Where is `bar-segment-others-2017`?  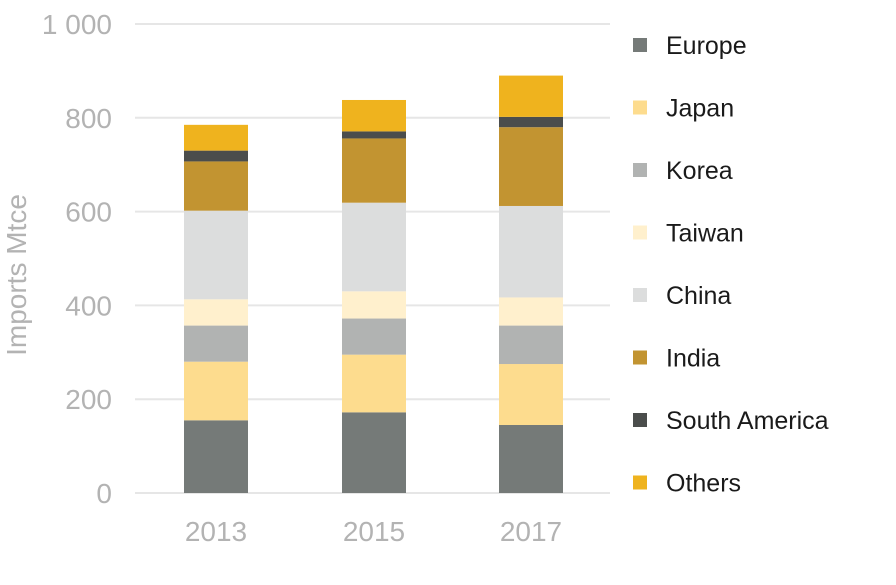 bar-segment-others-2017 is located at coordinates (531, 96).